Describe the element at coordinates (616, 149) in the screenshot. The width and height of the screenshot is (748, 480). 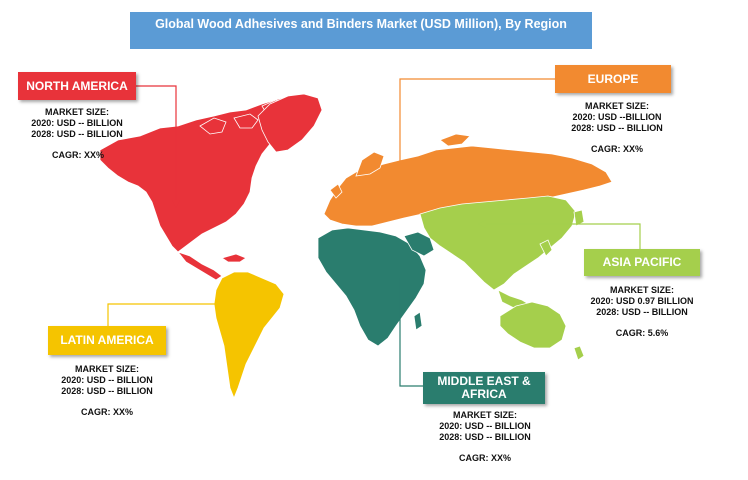
I see `europe-cagr: CAGR: XX%` at that location.